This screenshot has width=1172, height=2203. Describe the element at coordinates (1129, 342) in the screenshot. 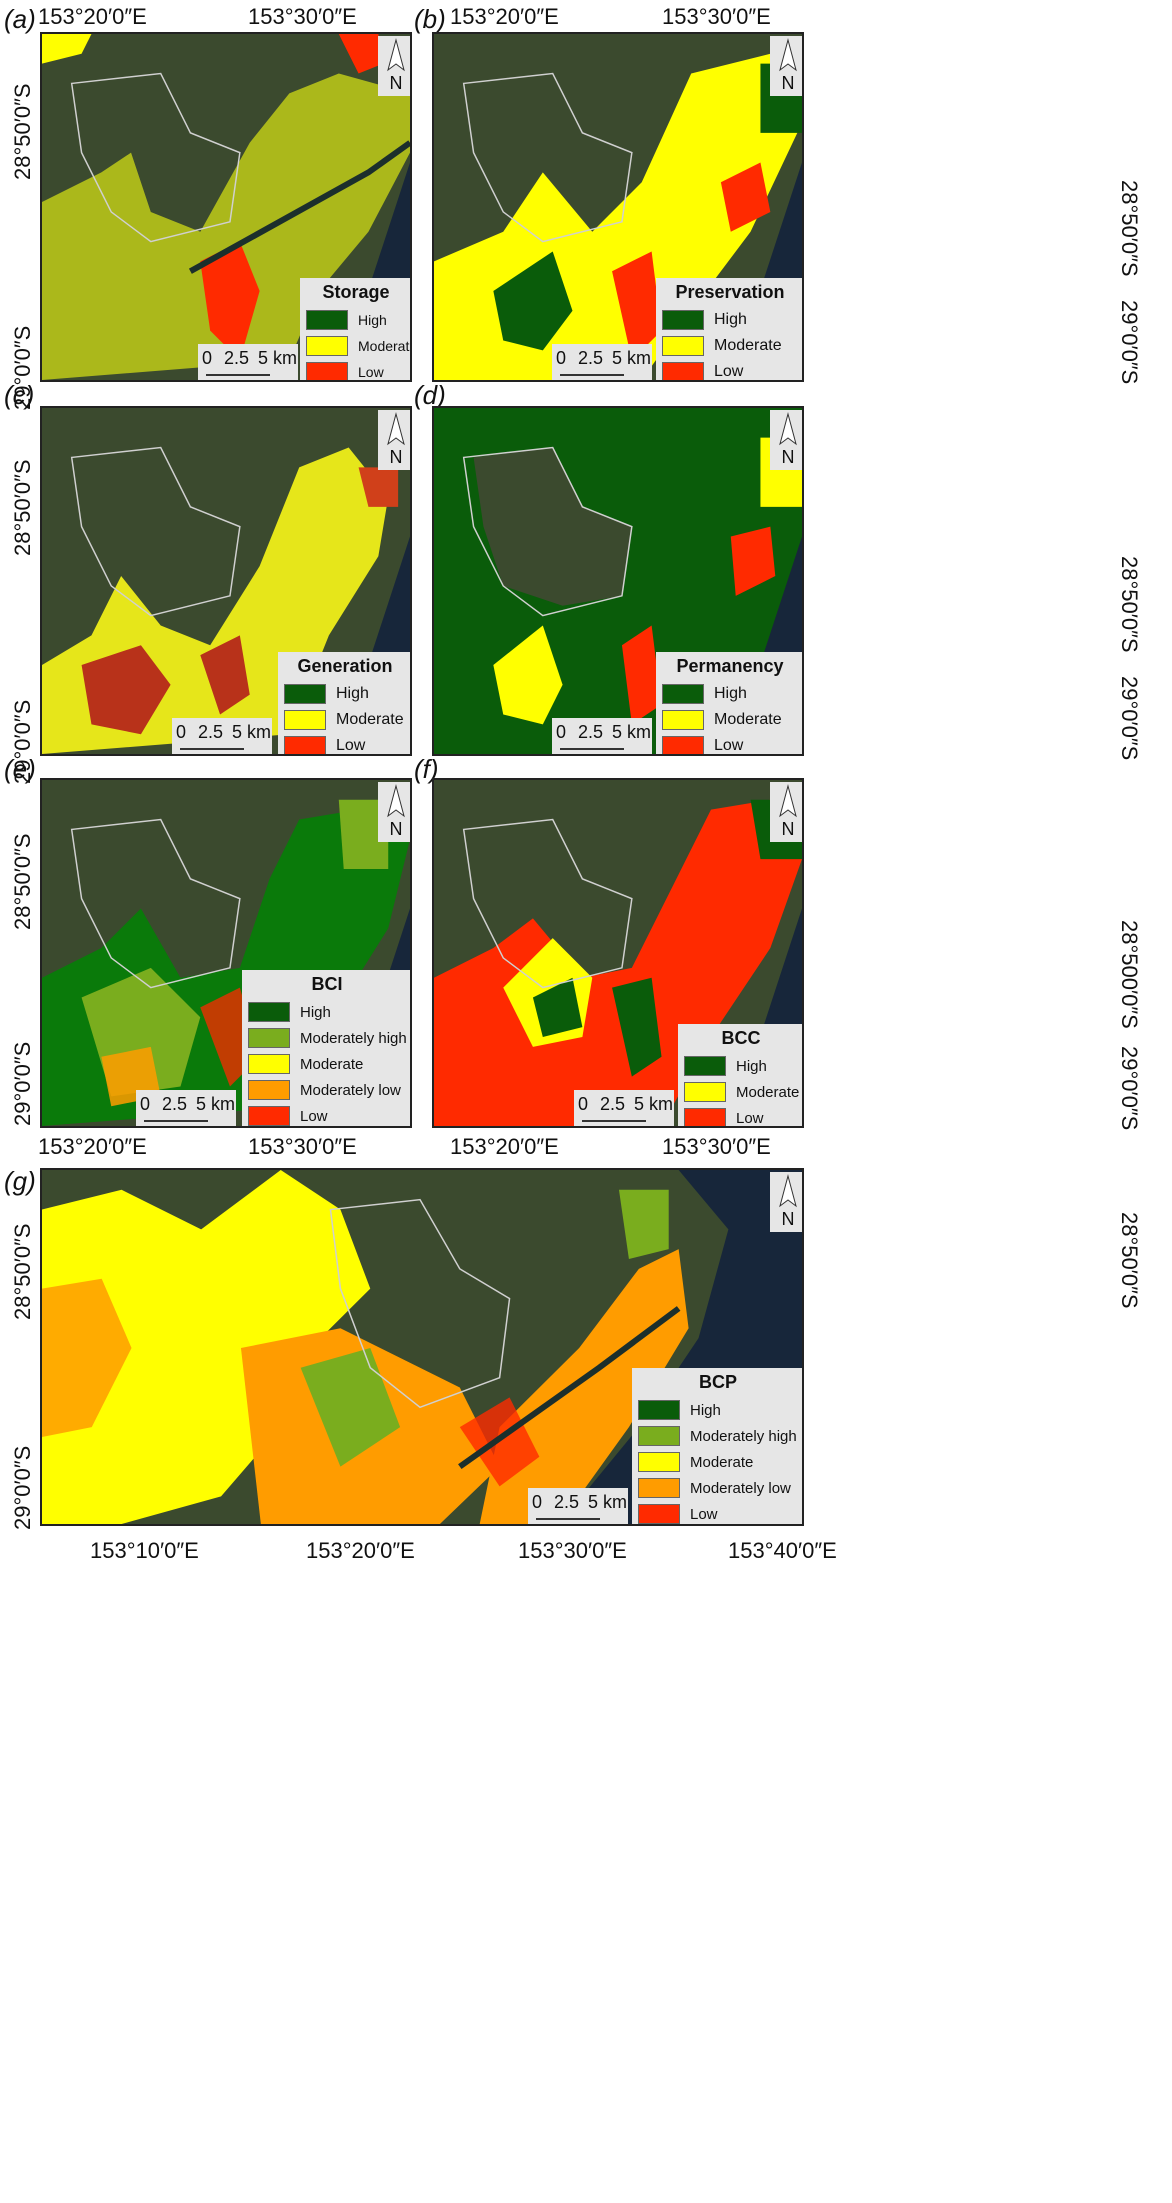

I see `lat-label-b2: 29°0′0″S` at that location.